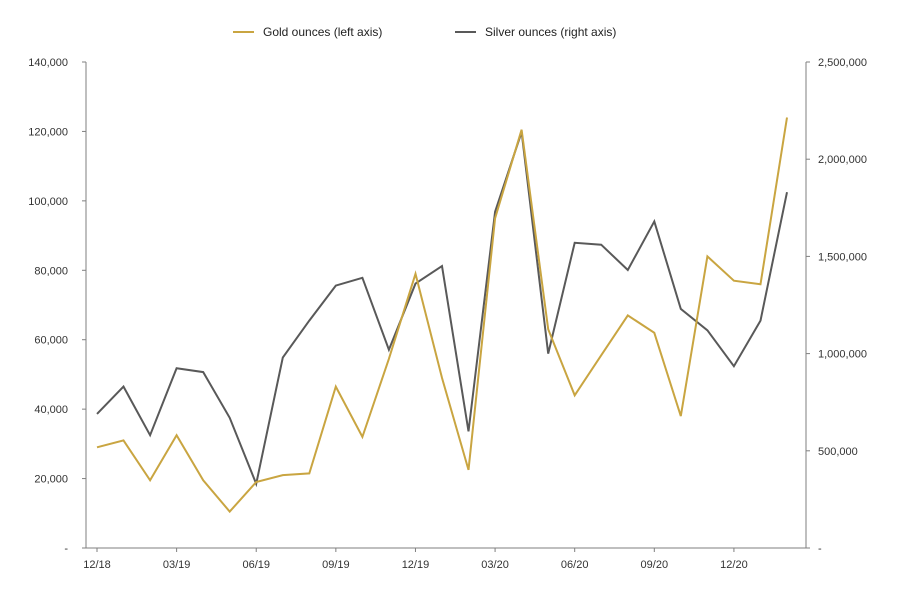 This screenshot has width=900, height=595. I want to click on left-y-tick-label: 40,000, so click(51, 410).